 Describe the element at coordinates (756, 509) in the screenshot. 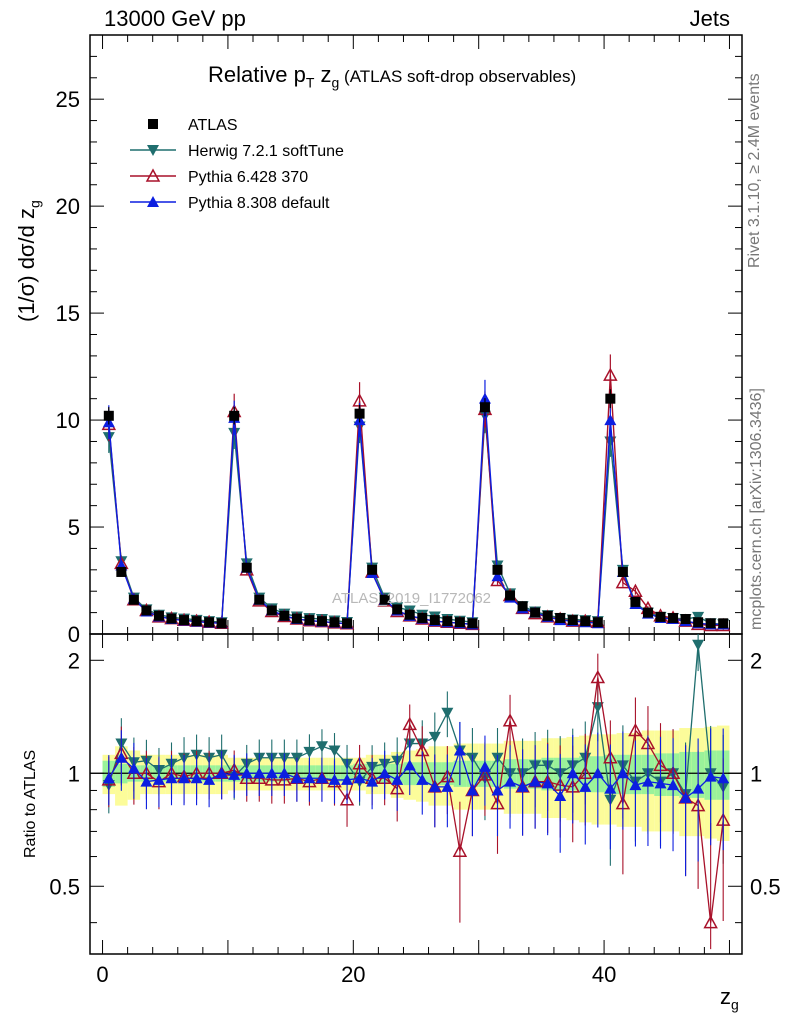

I see `mcplots-label: mcplots.cern.ch [arXiv:1306.3436]` at that location.